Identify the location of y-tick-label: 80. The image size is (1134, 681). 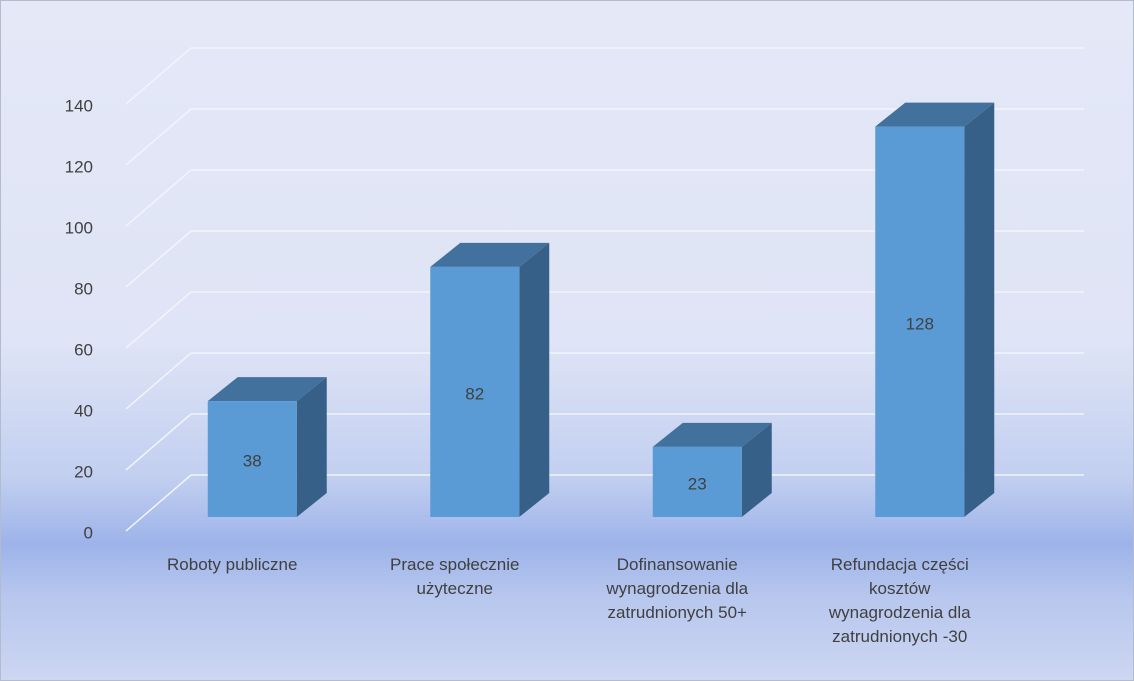
(83, 288).